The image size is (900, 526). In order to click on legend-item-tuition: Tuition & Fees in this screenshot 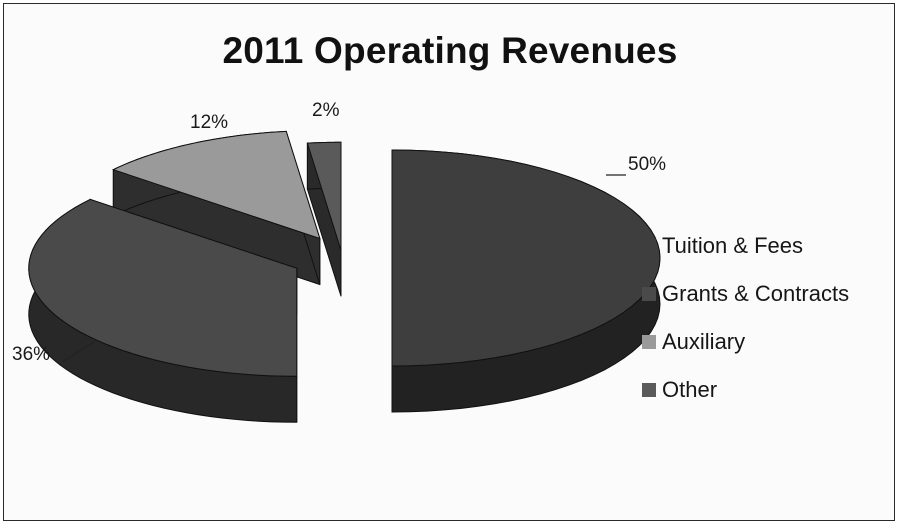, I will do `click(745, 246)`.